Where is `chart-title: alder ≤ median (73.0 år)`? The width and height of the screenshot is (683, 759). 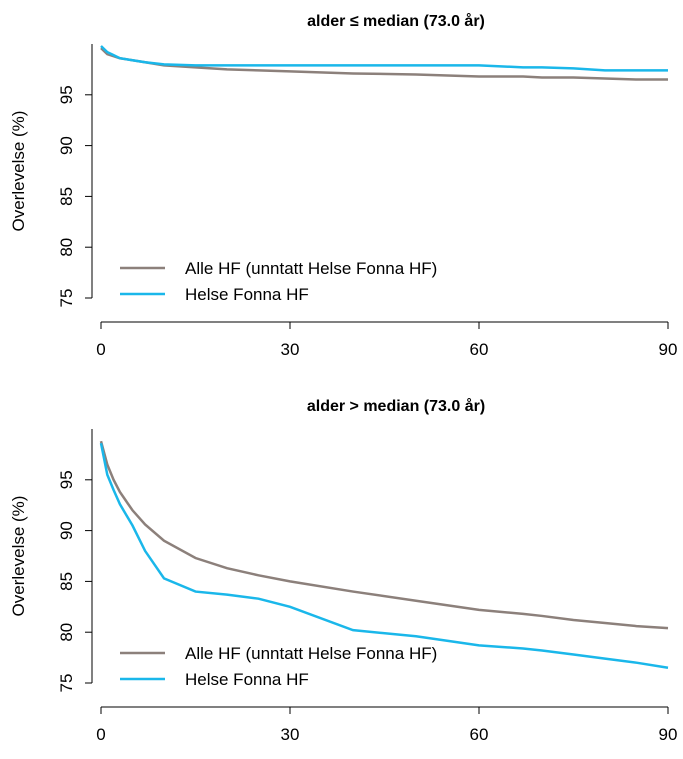
chart-title: alder ≤ median (73.0 år) is located at coordinates (396, 21).